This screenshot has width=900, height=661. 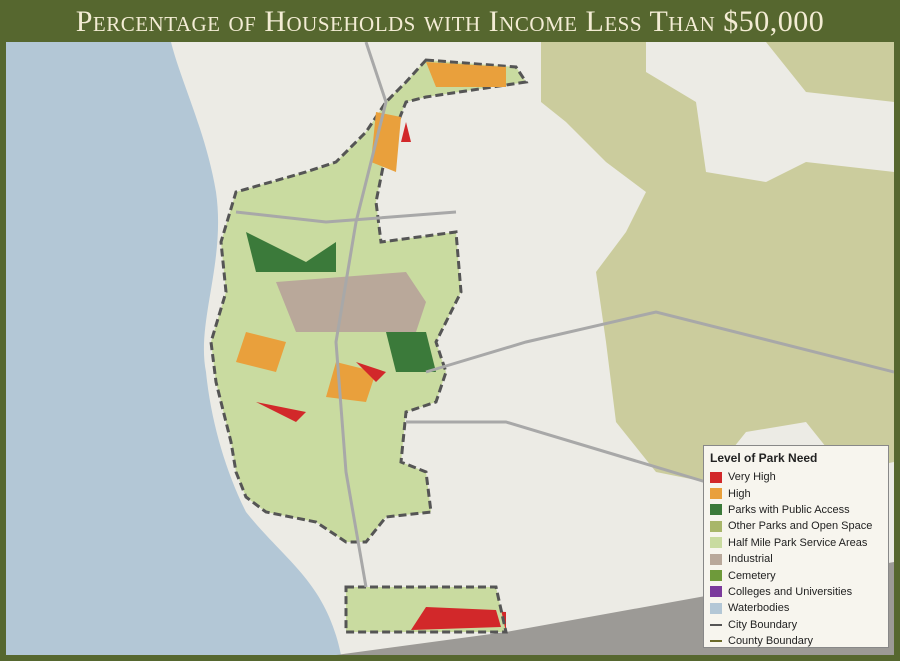 I want to click on legend-item: Industrial, so click(x=796, y=559).